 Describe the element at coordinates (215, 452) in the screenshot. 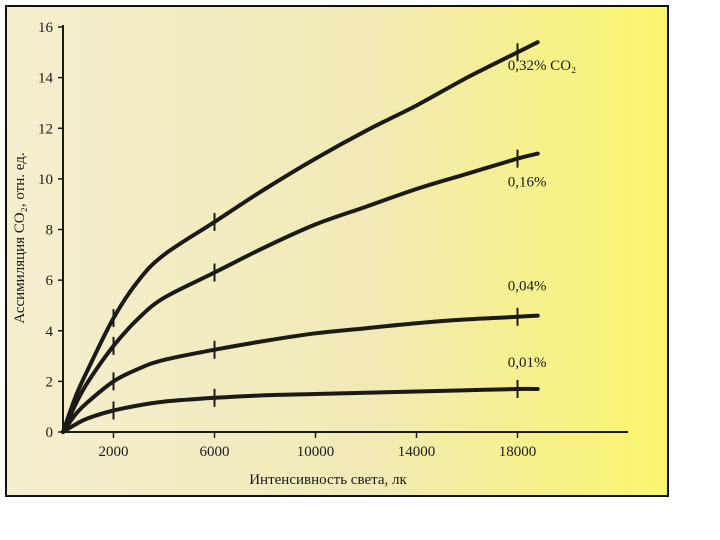

I see `x-tick-label: 6000` at that location.